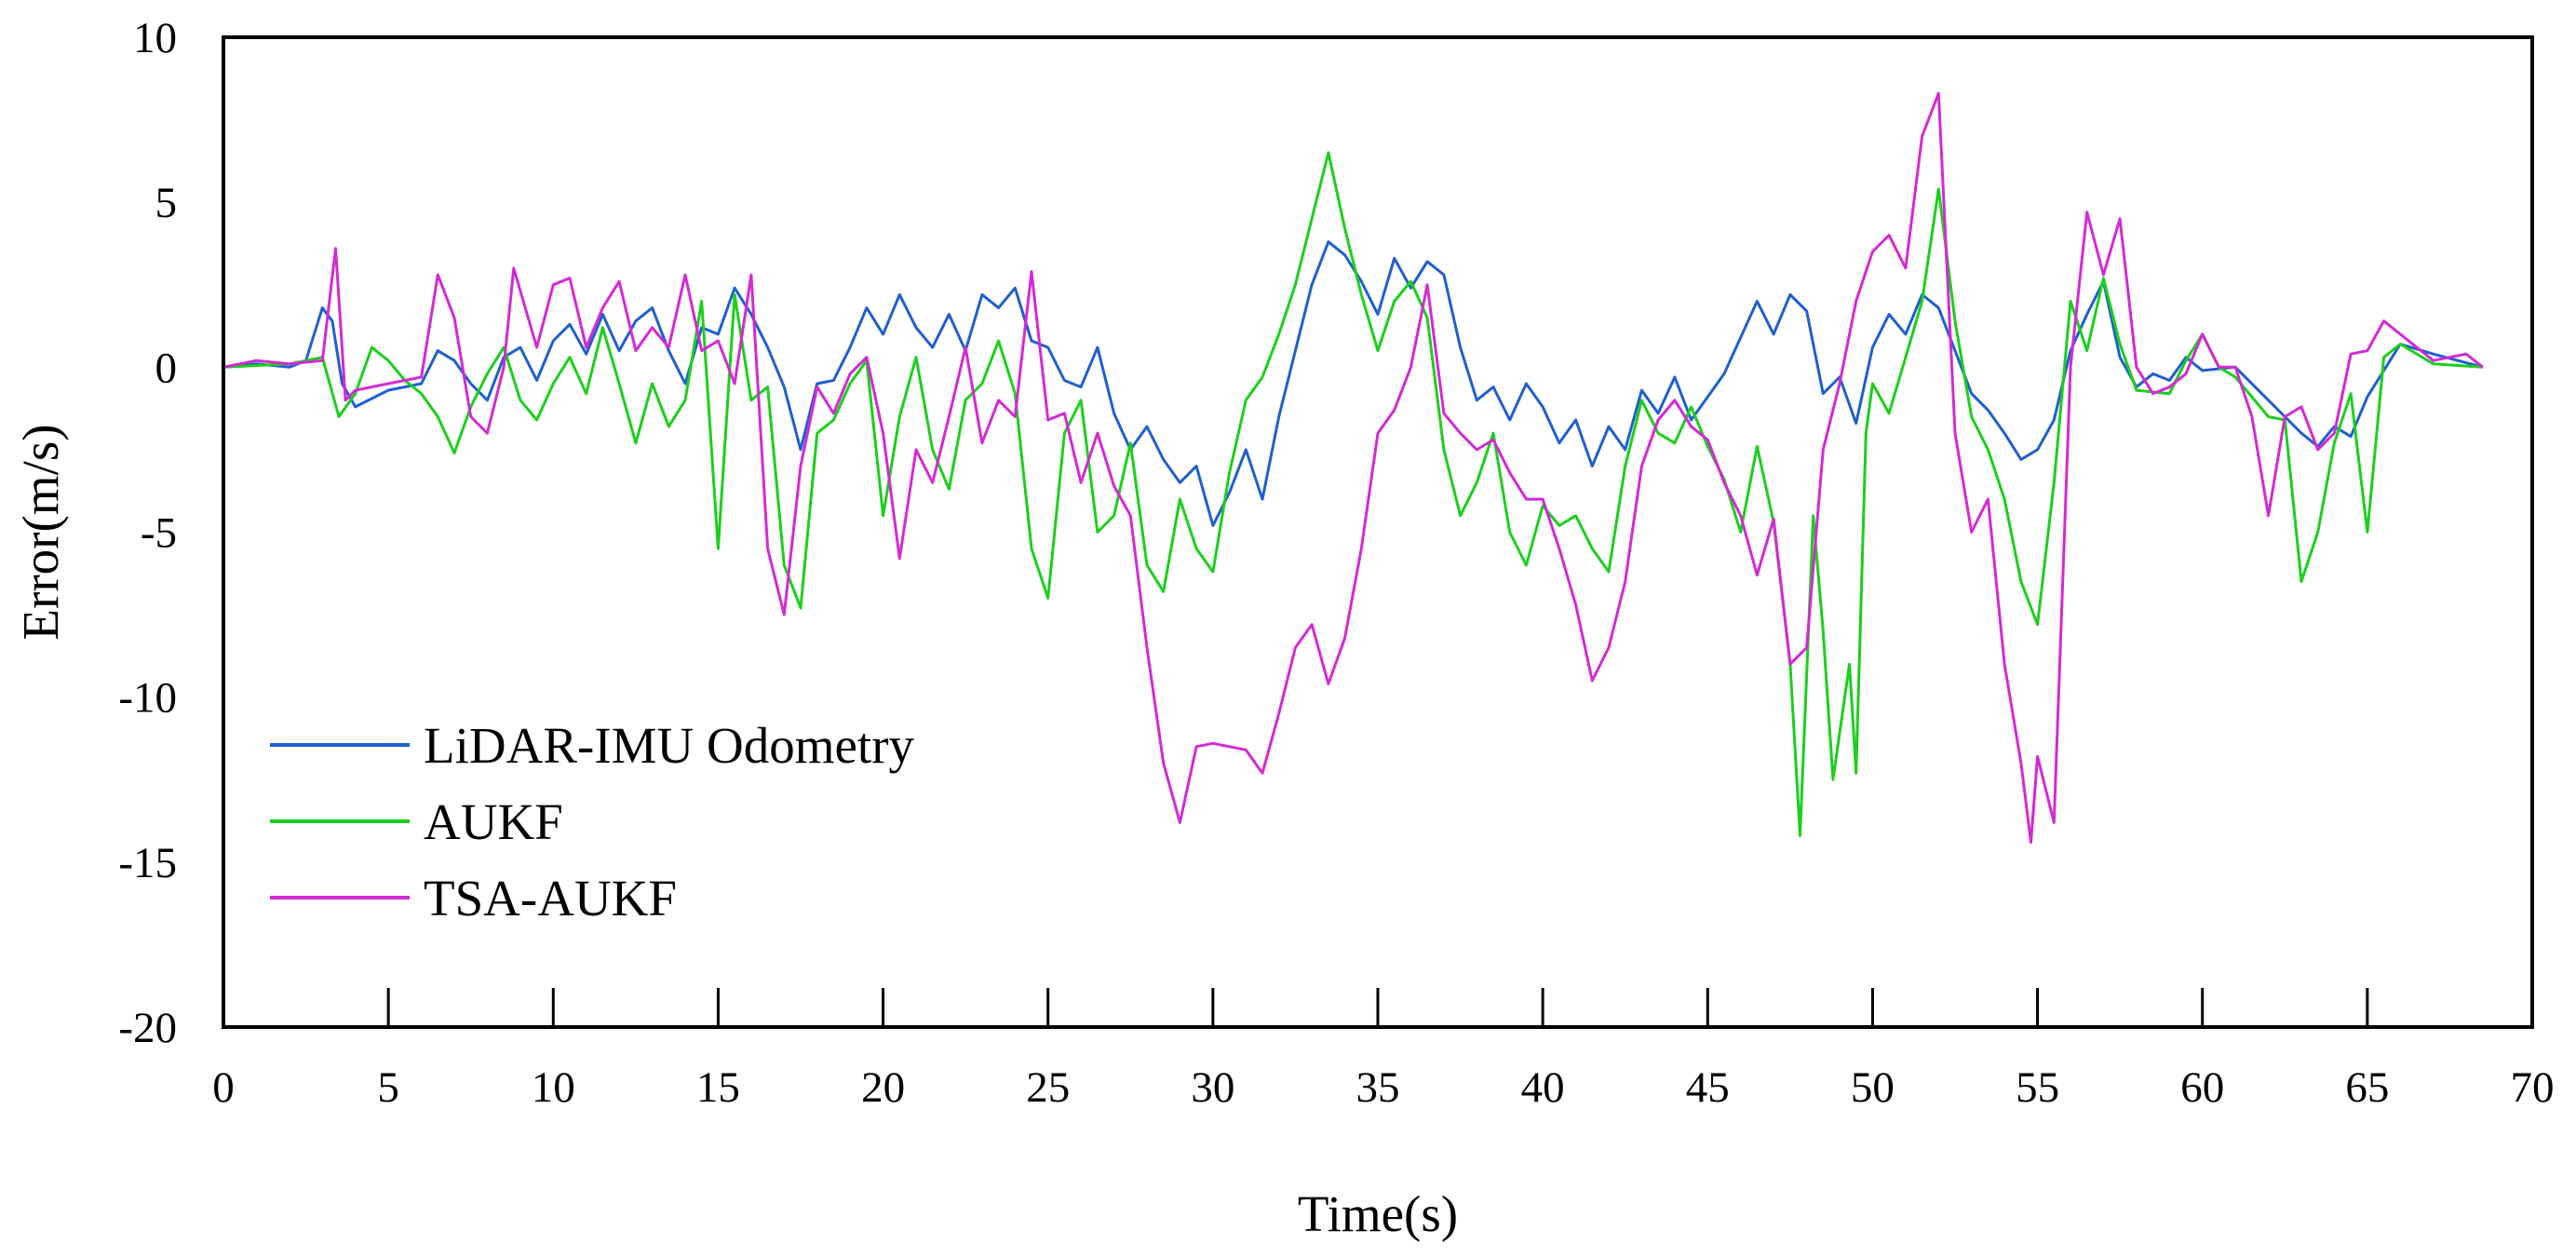 Image resolution: width=2576 pixels, height=1258 pixels. I want to click on x-tick-label: 10, so click(553, 1088).